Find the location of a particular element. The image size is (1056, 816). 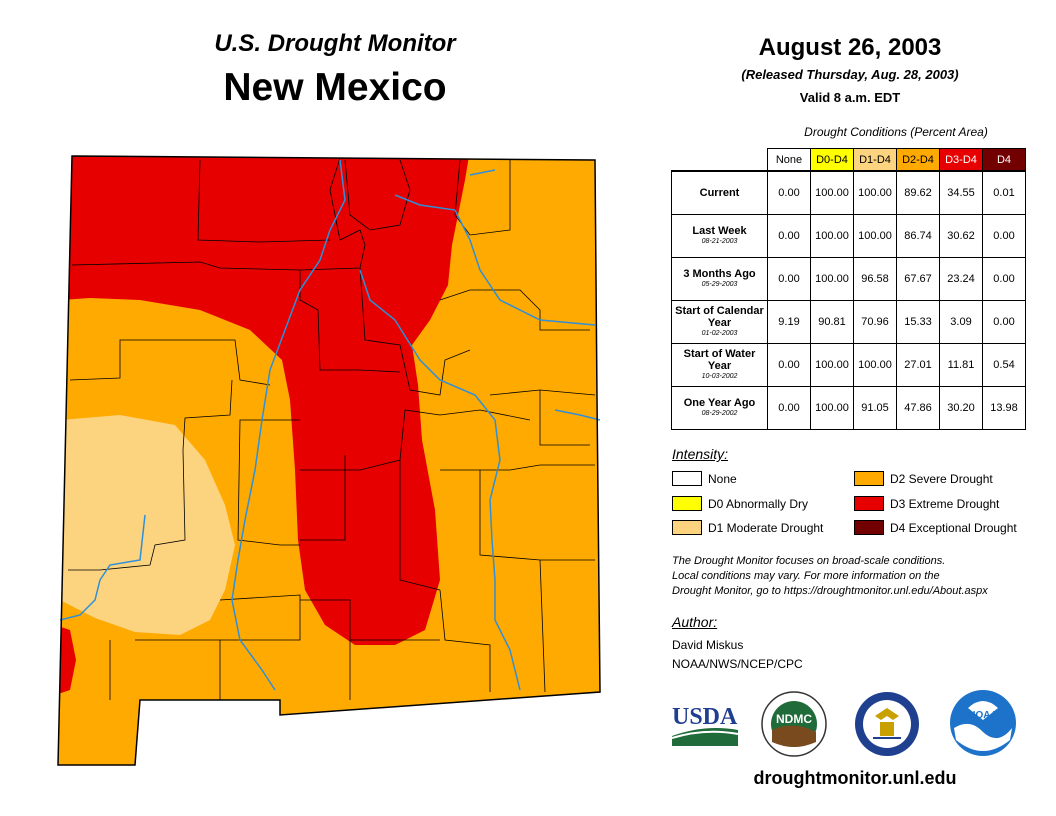

cell: 86.74 is located at coordinates (918, 236).